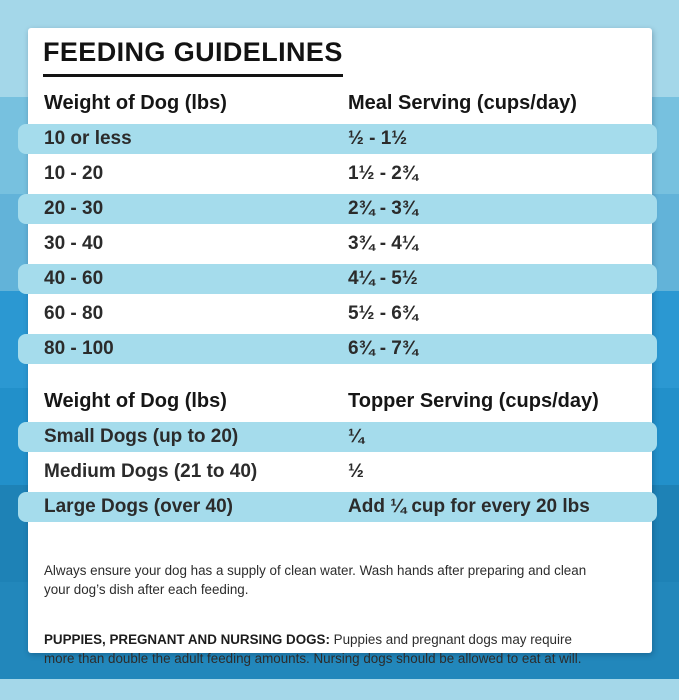  I want to click on meal-col1-header: Weight of Dog (lbs), so click(135, 103).